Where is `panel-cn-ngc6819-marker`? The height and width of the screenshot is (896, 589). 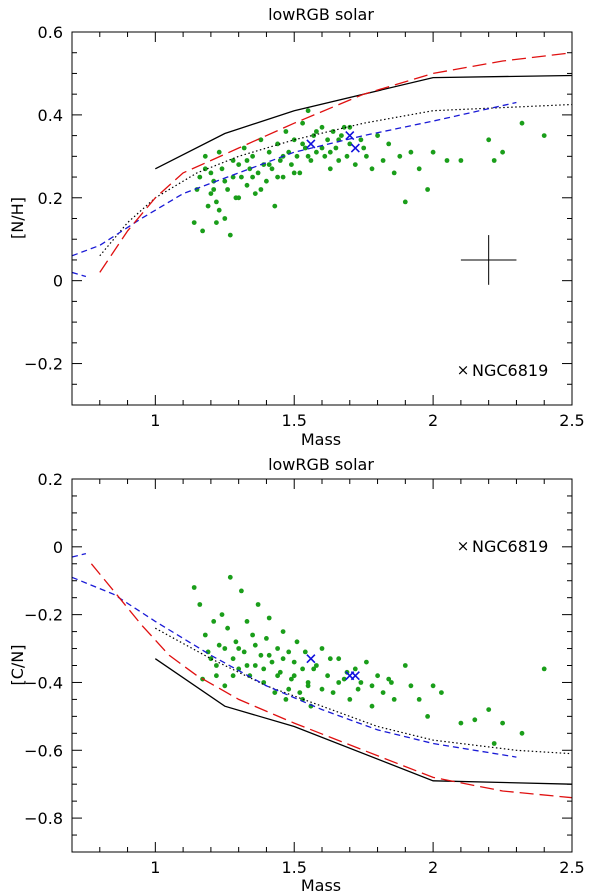
panel-cn-ngc6819-marker is located at coordinates (311, 659).